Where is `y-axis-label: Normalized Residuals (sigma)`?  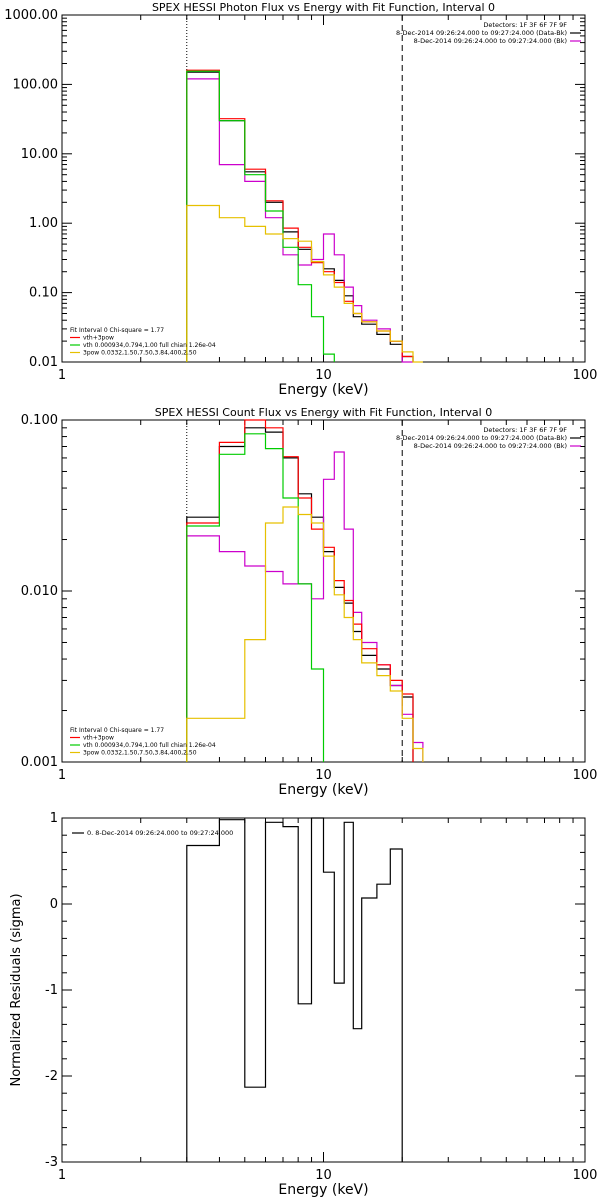
y-axis-label: Normalized Residuals (sigma) is located at coordinates (16, 989).